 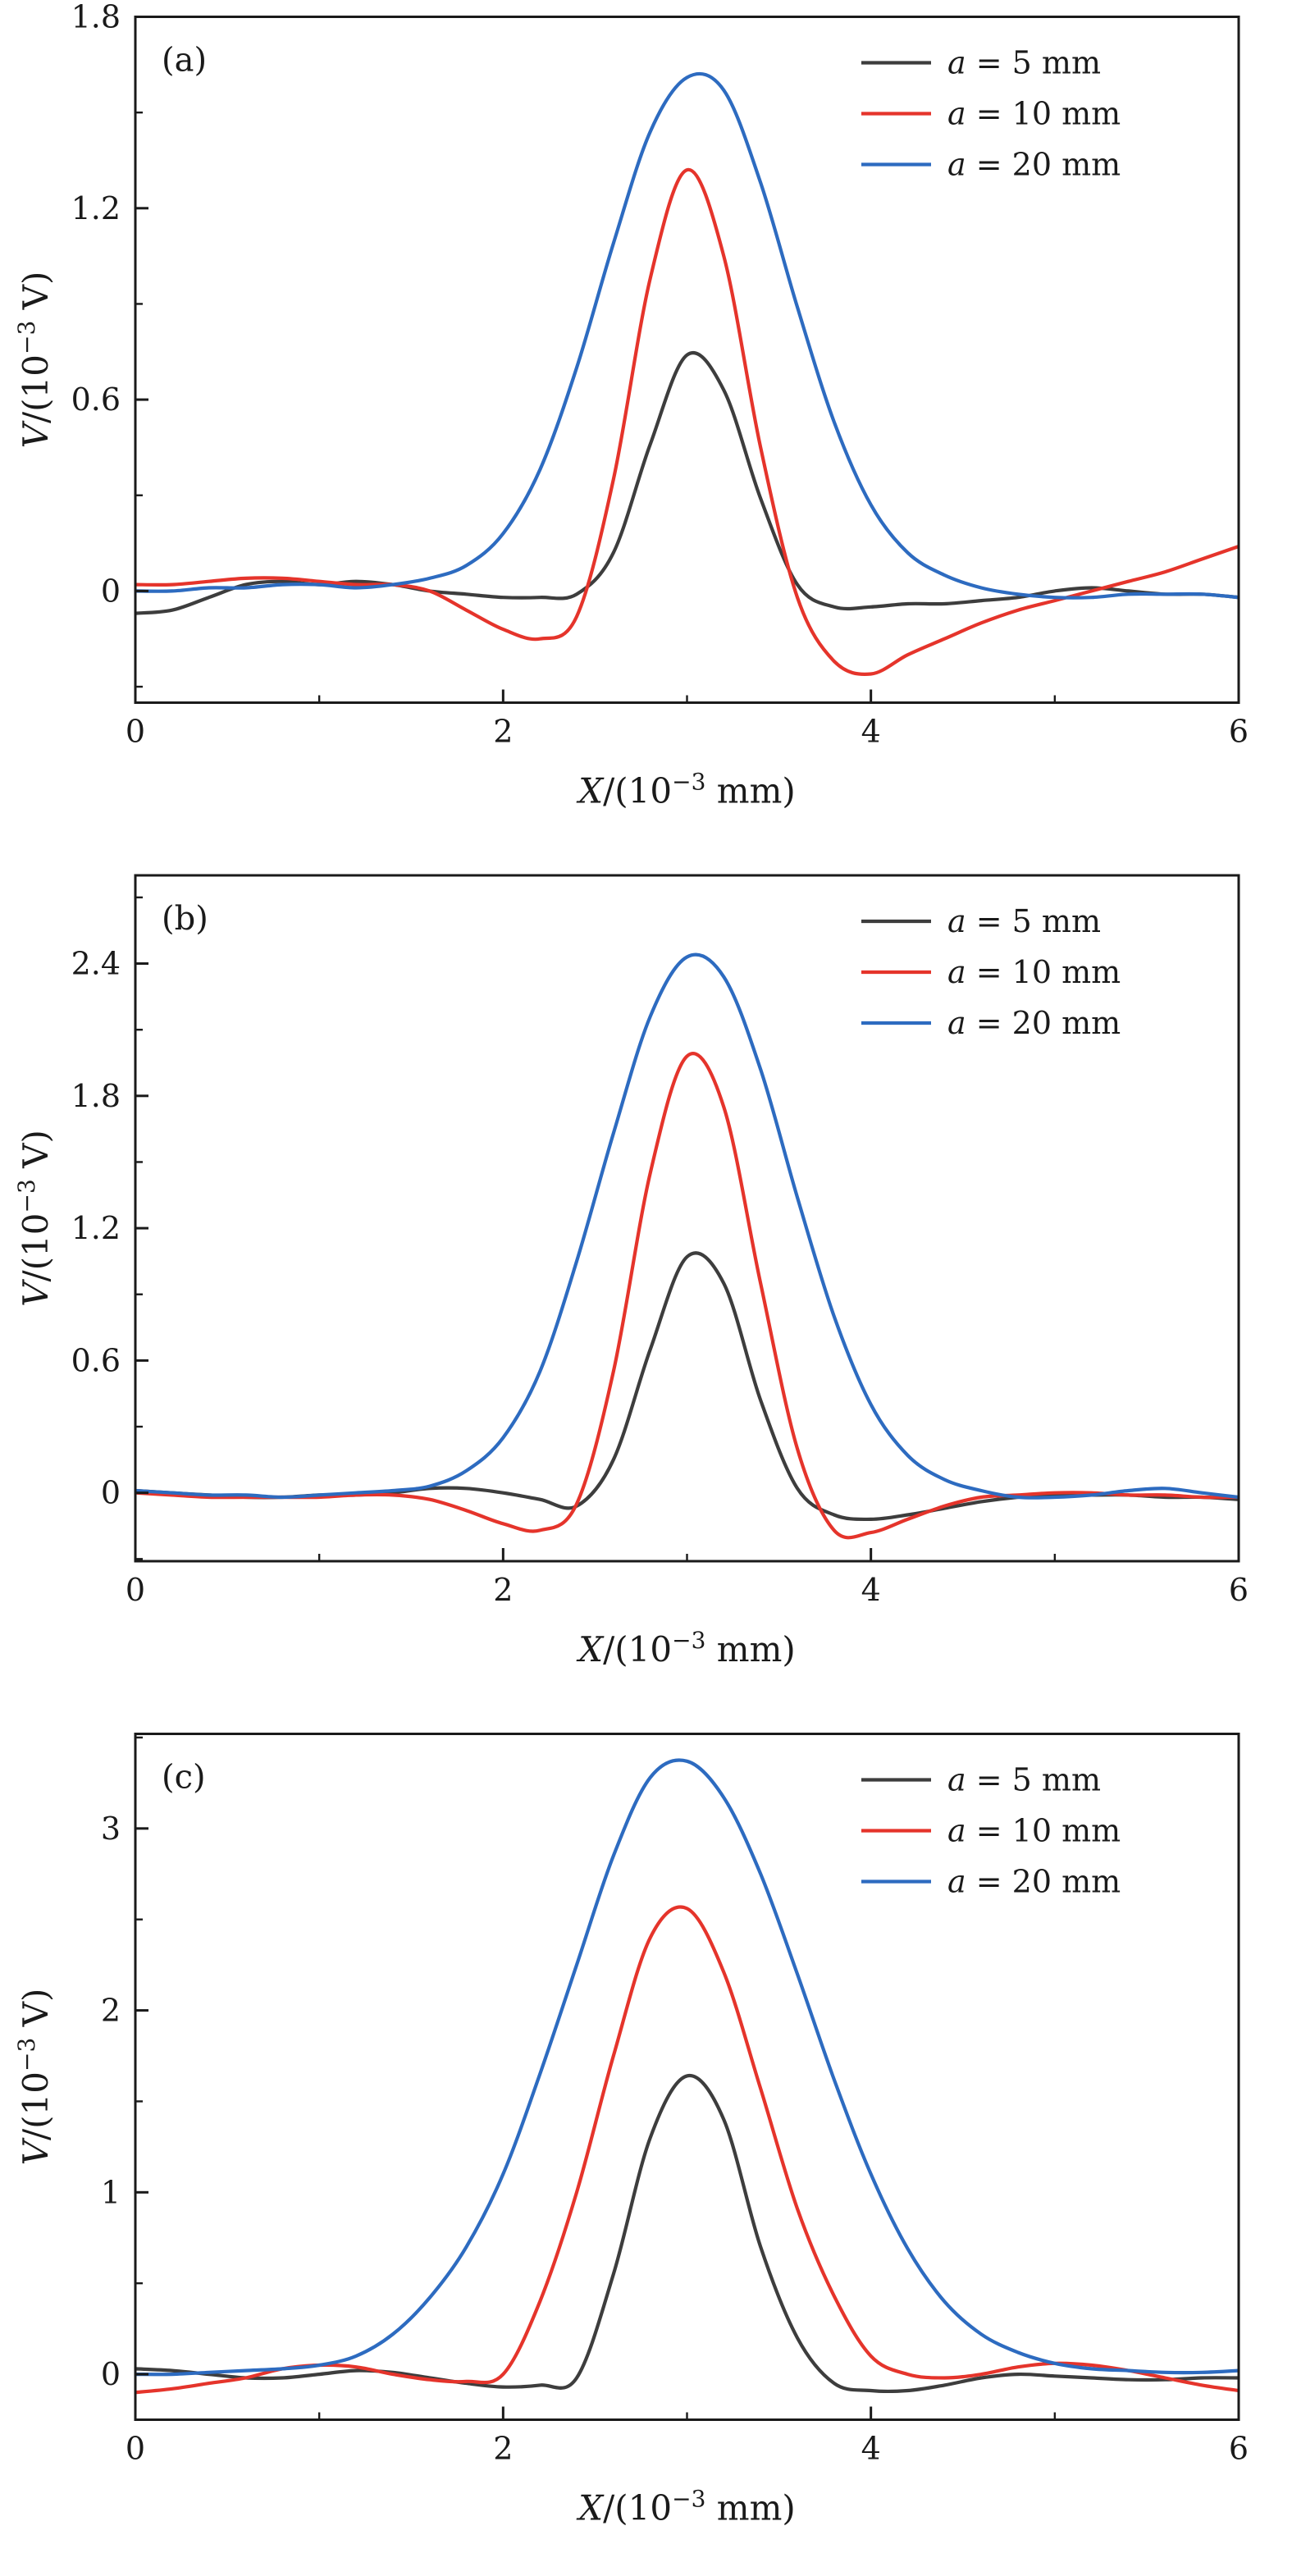 I want to click on y-tick-label: 2, so click(x=111, y=2011).